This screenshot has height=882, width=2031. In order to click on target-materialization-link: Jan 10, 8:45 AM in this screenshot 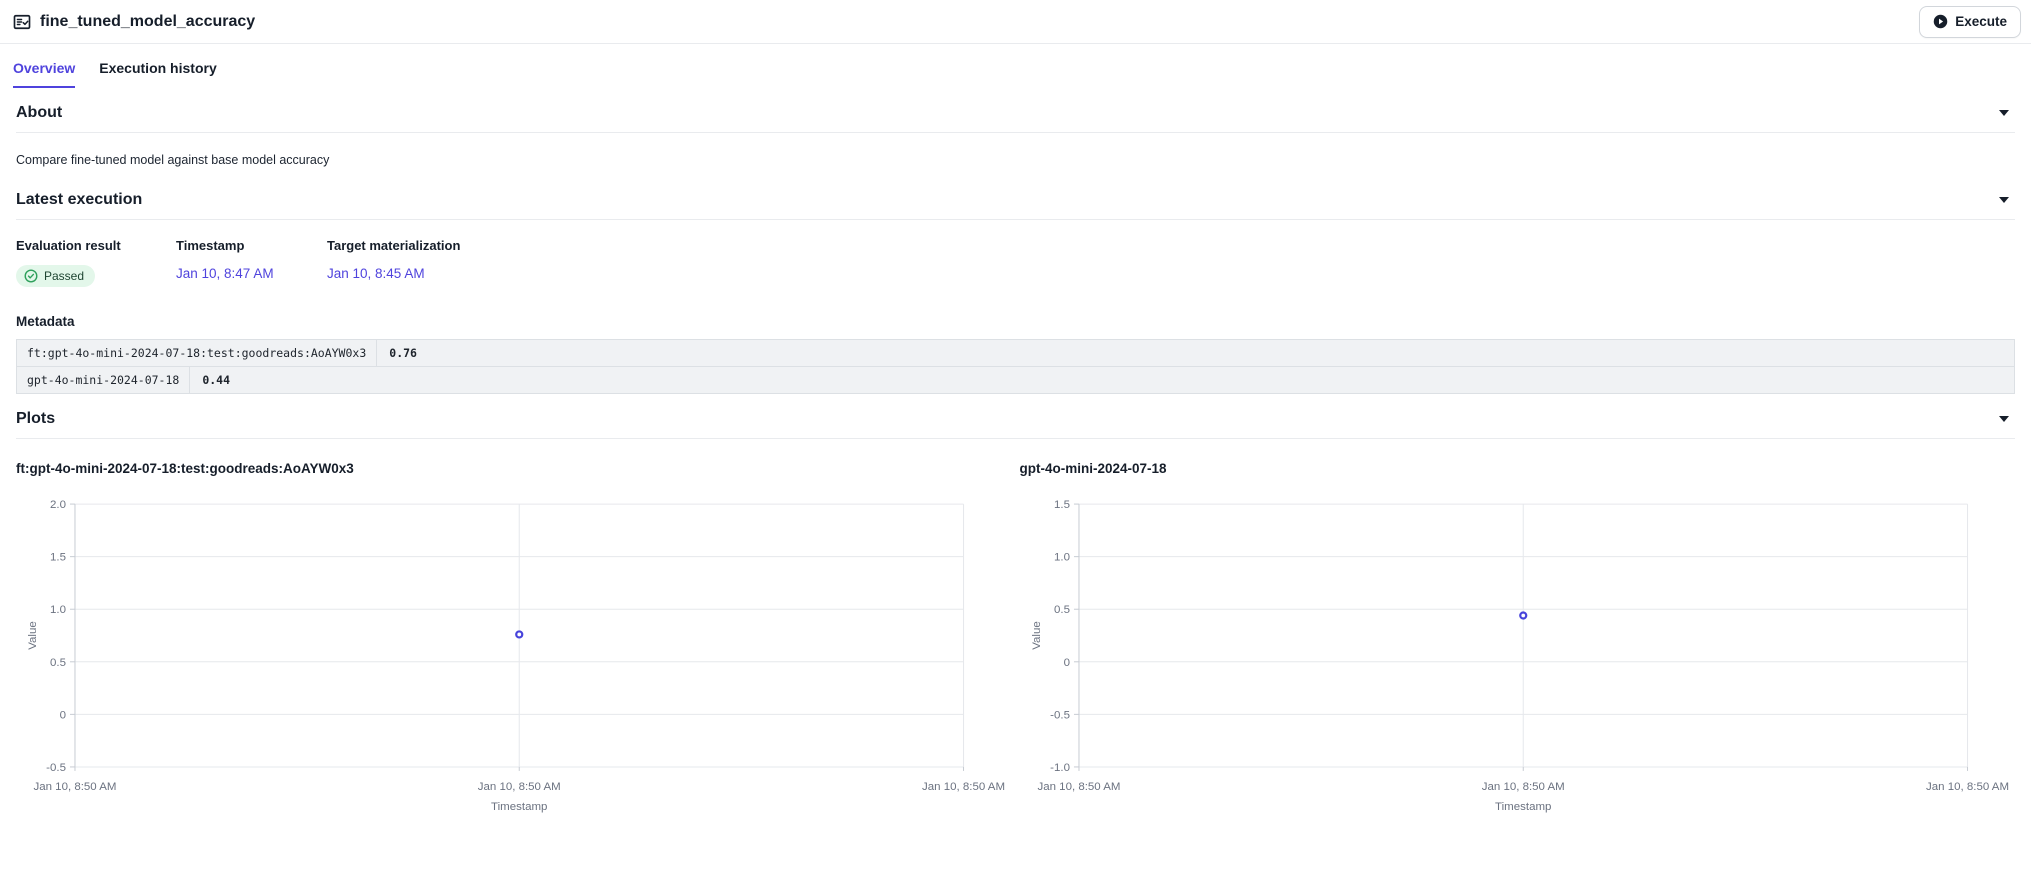, I will do `click(376, 273)`.